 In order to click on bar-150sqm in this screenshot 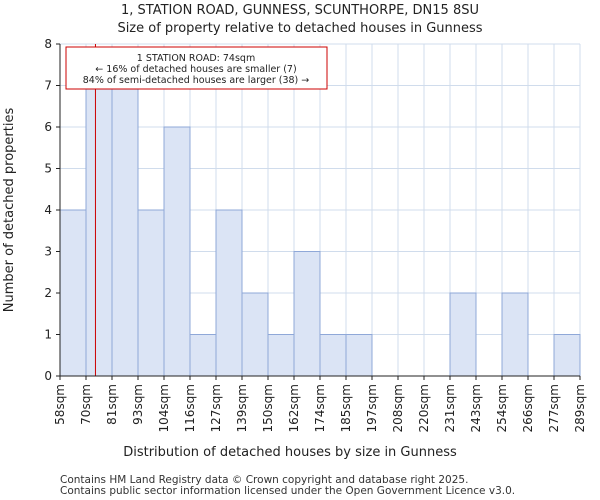, I will do `click(281, 355)`.